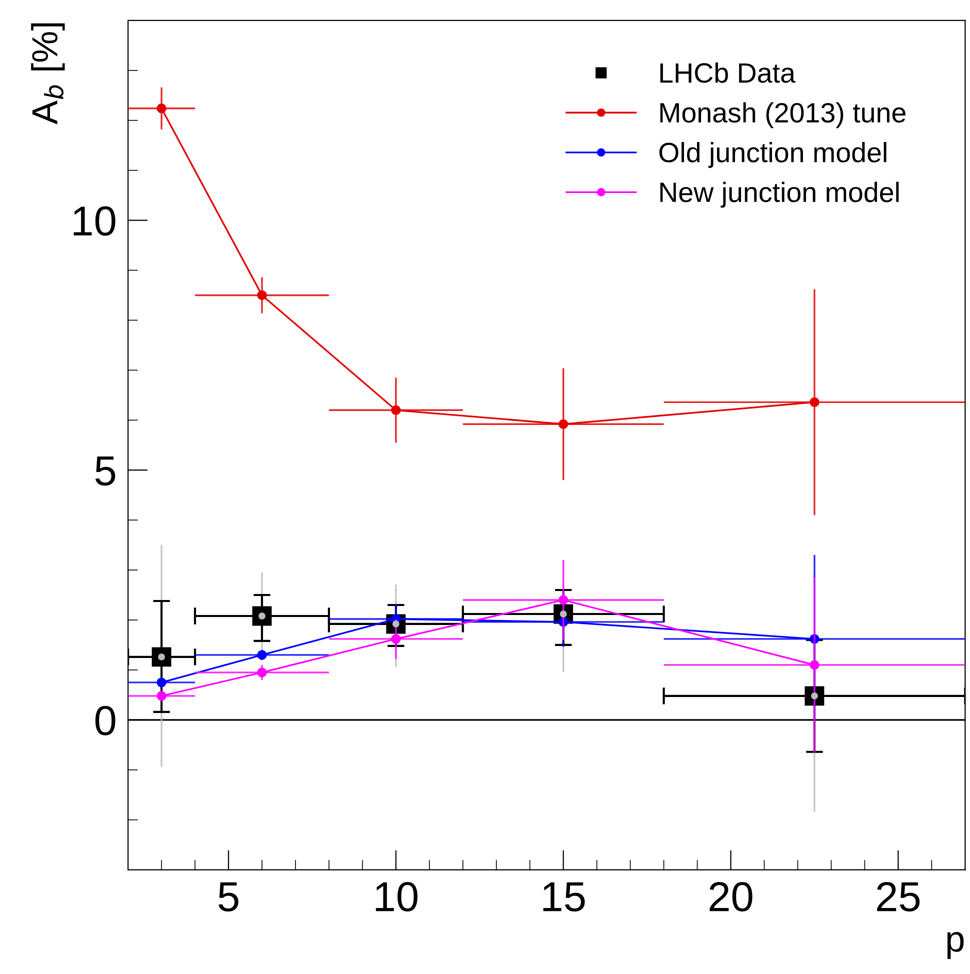 This screenshot has height=974, width=970. What do you see at coordinates (228, 897) in the screenshot?
I see `x-tick-label: 5` at bounding box center [228, 897].